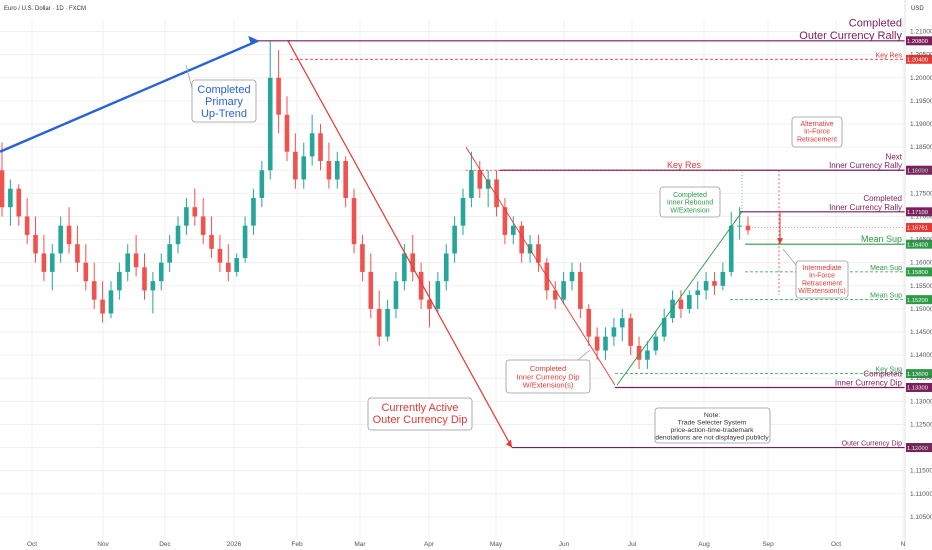 The width and height of the screenshot is (932, 550). I want to click on currency-label: USD, so click(917, 9).